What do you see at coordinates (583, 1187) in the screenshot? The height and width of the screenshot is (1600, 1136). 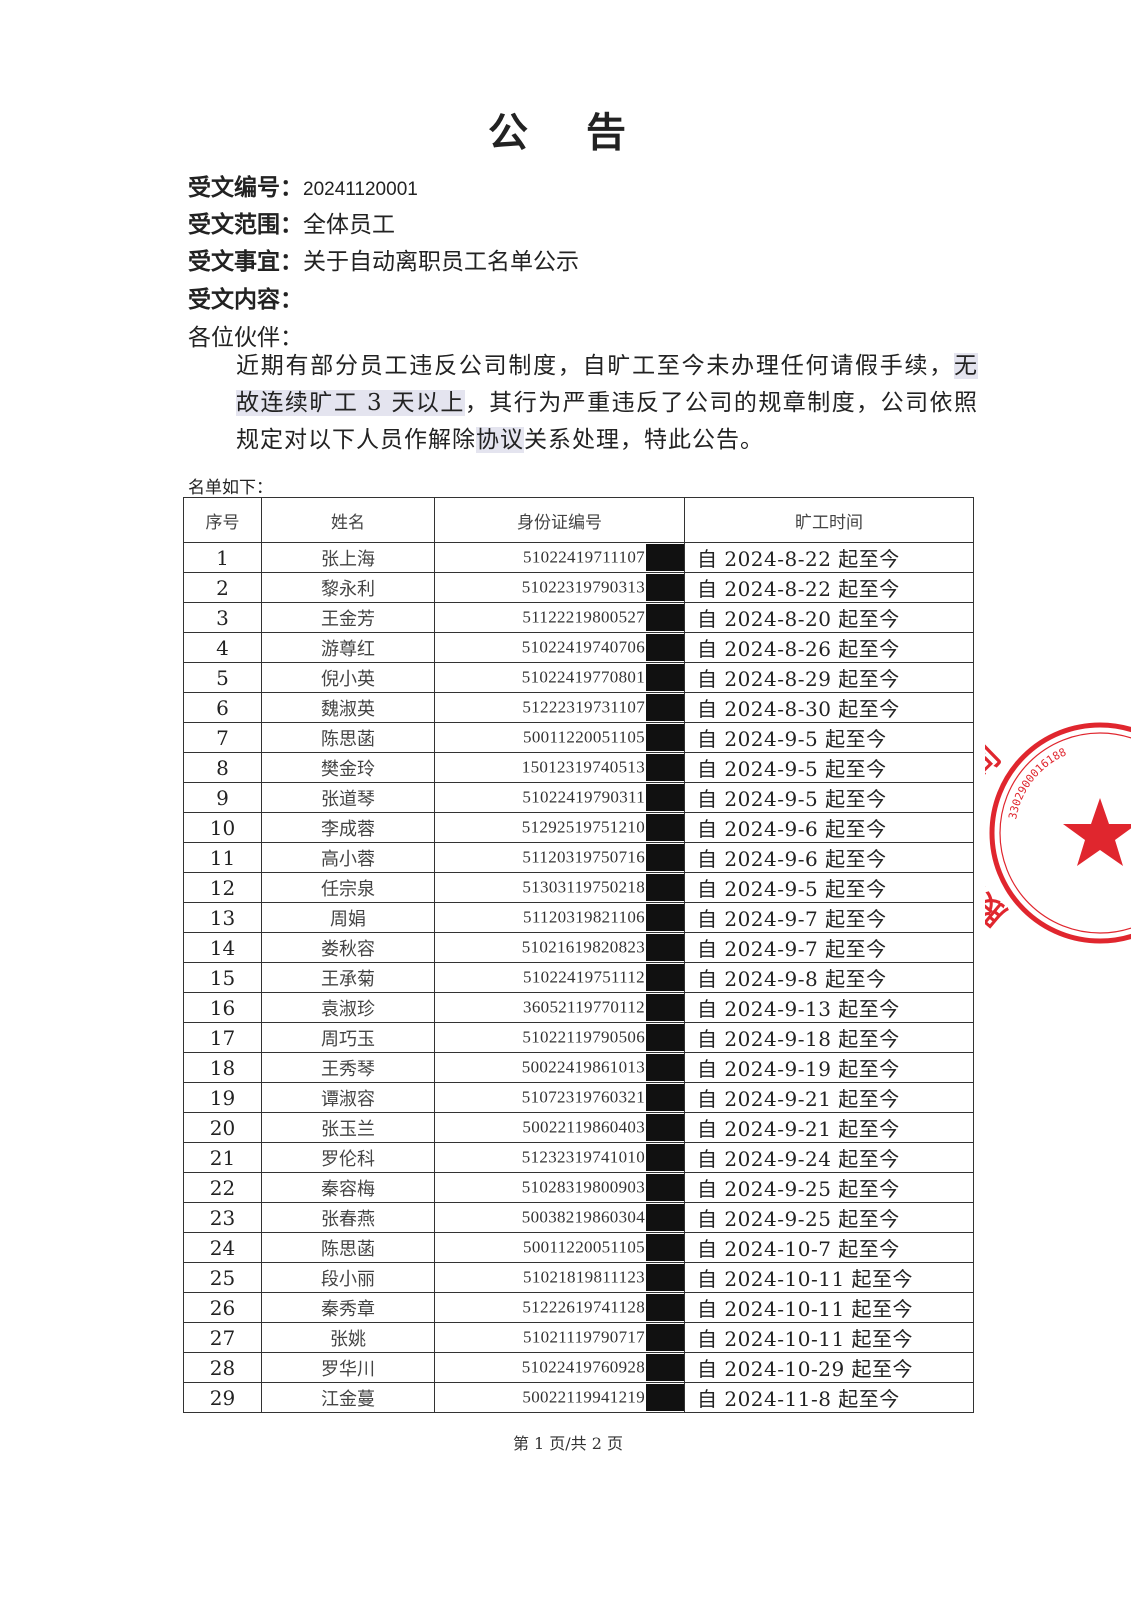 I see `id-number: 51028319800903` at bounding box center [583, 1187].